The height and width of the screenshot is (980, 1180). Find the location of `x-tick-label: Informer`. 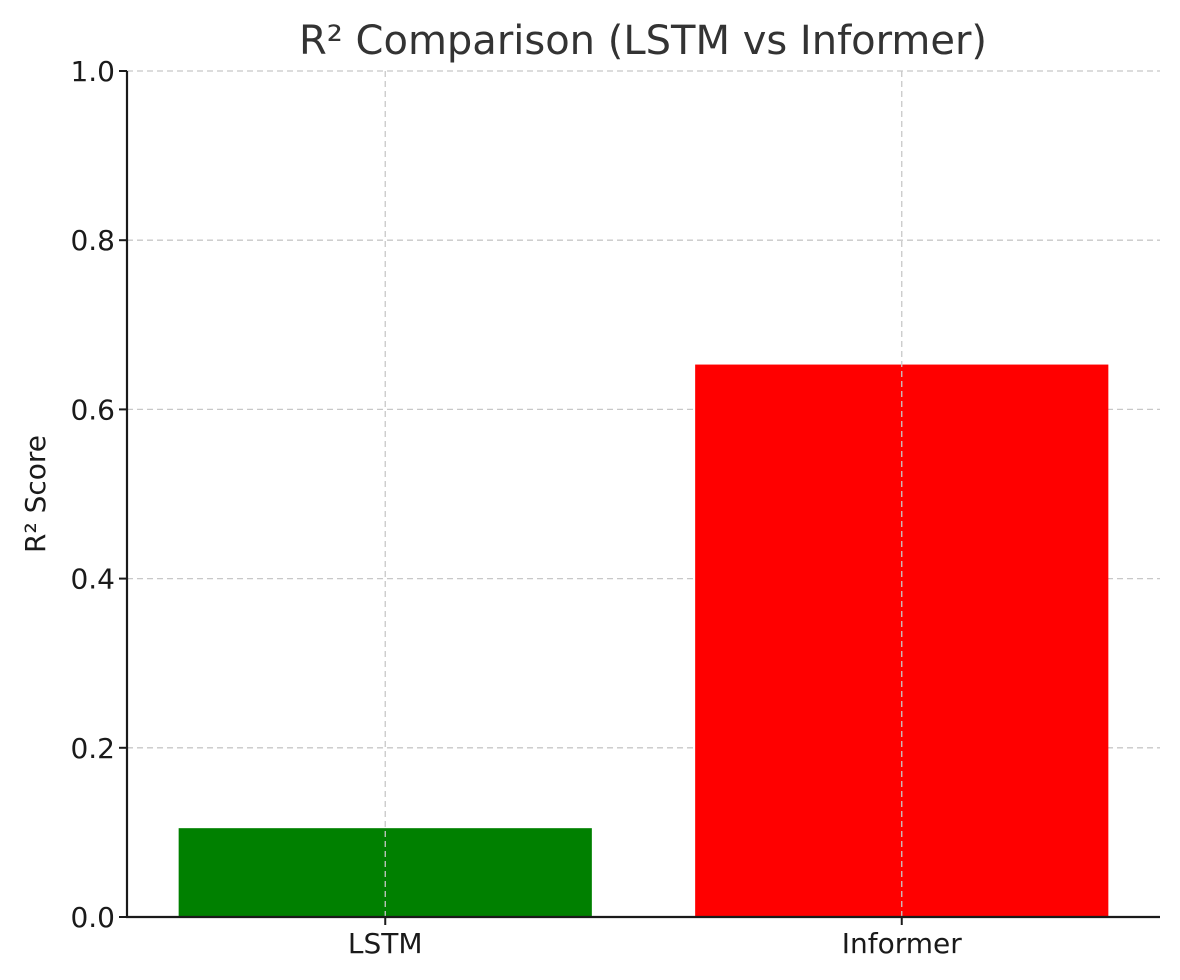

x-tick-label: Informer is located at coordinates (902, 943).